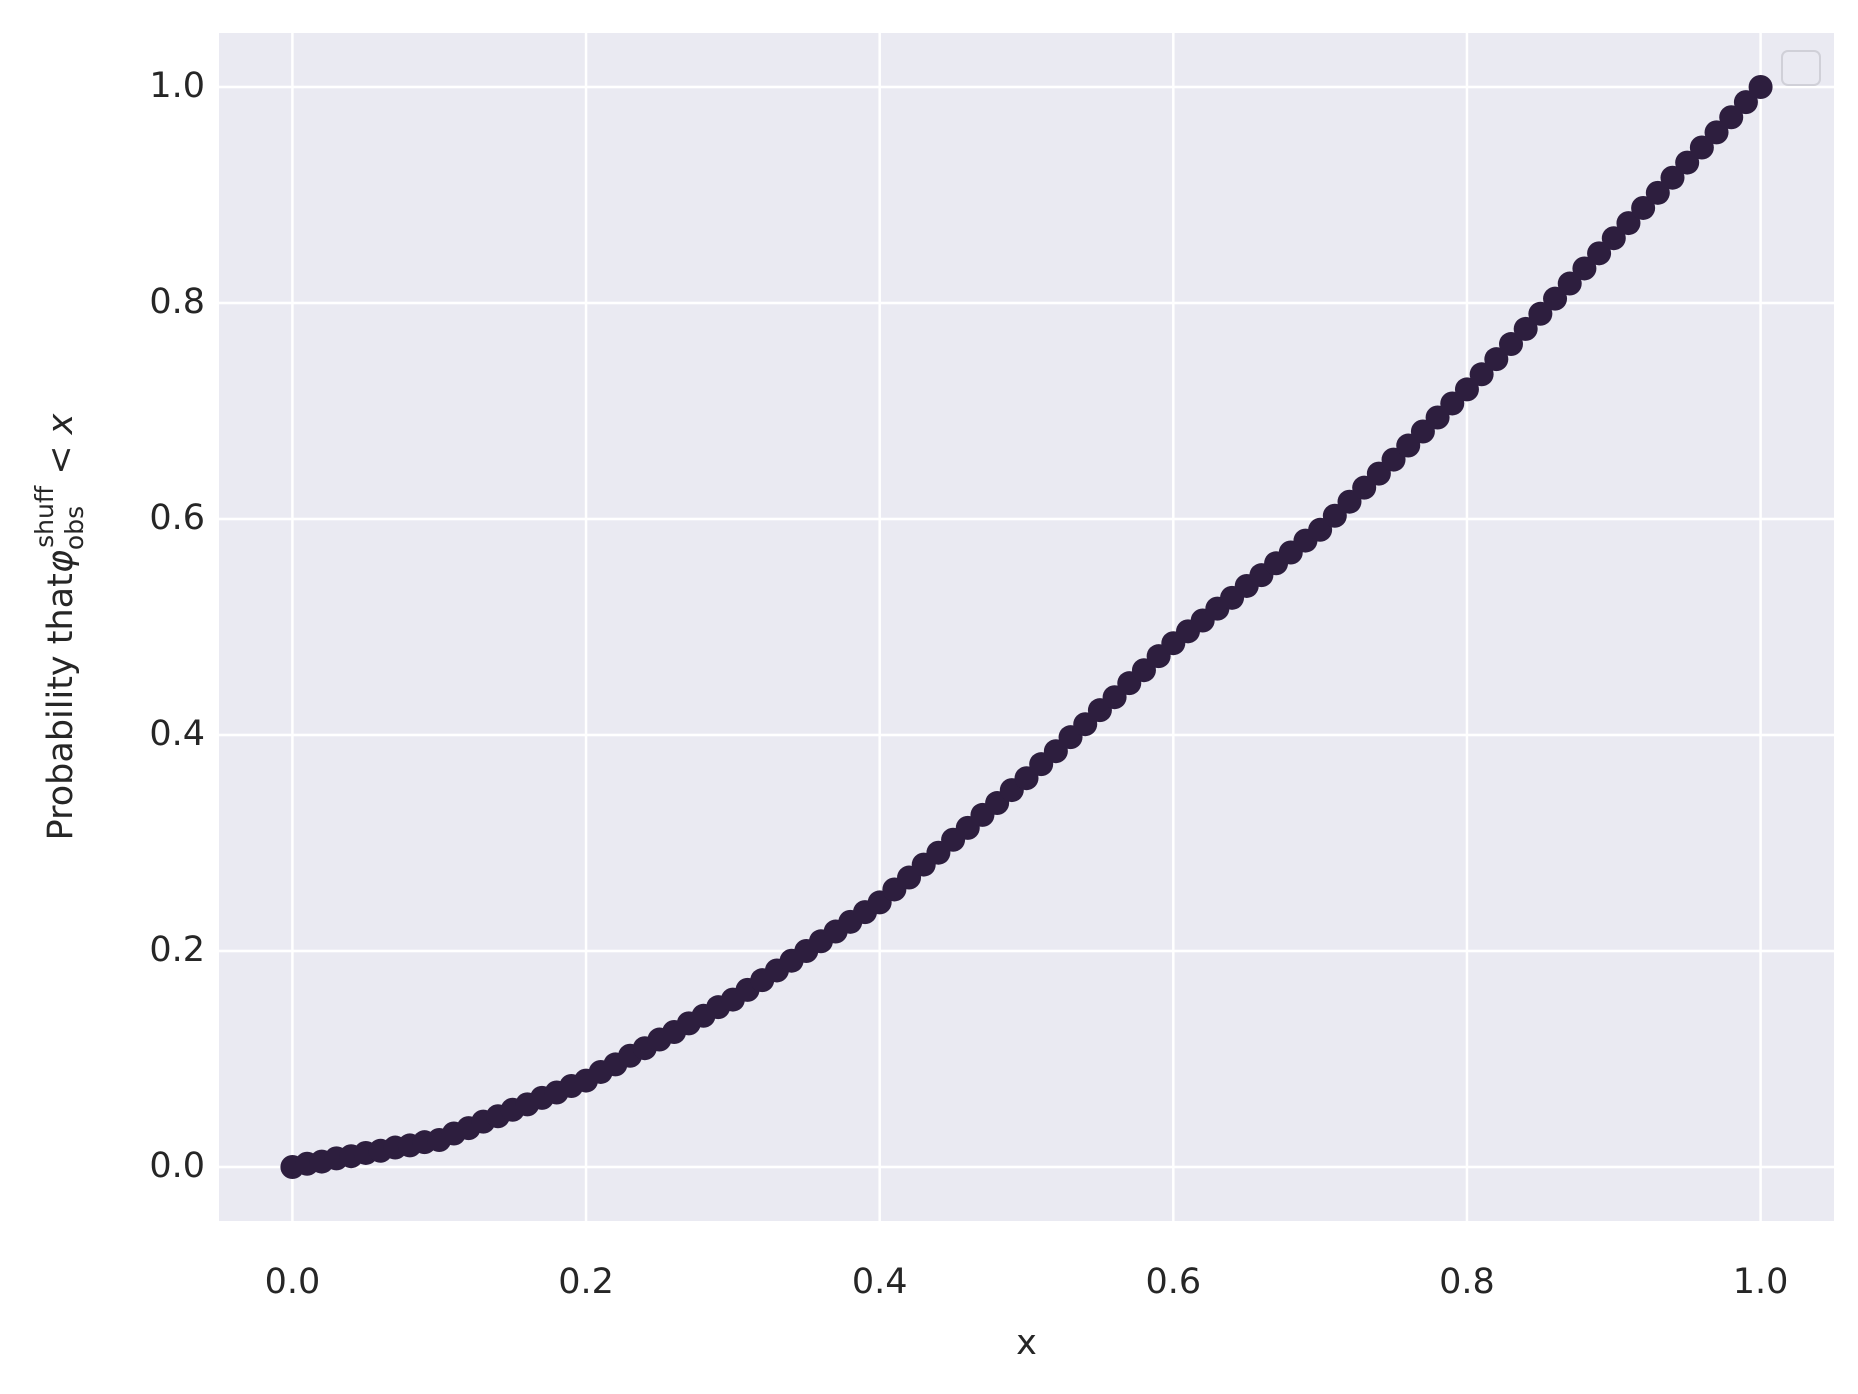 This screenshot has width=1858, height=1394. Describe the element at coordinates (1026, 1343) in the screenshot. I see `x-axis-label: x` at that location.